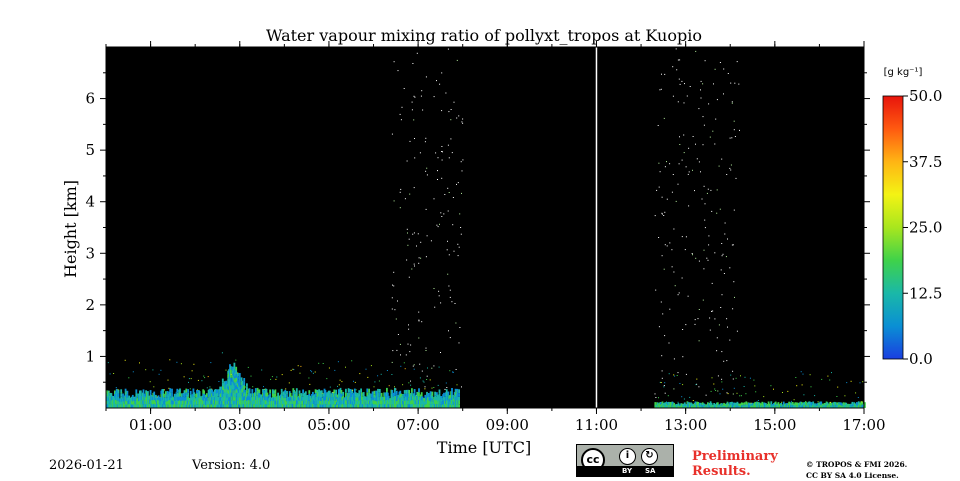  Describe the element at coordinates (921, 359) in the screenshot. I see `colorbar-tick-label: 0.0` at that location.